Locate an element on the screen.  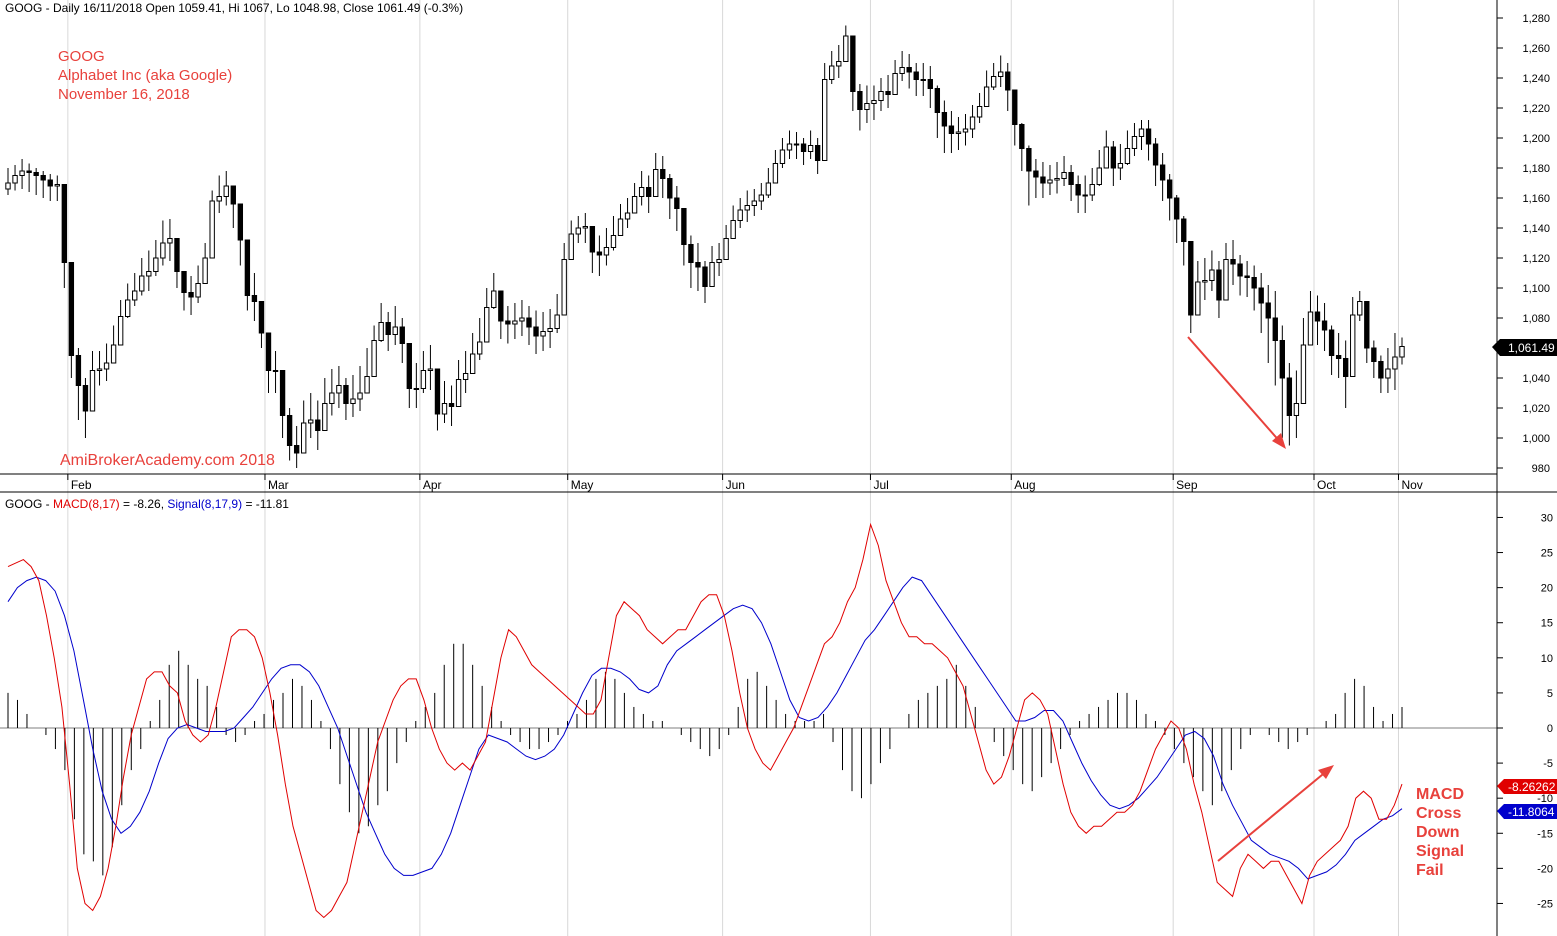
month-label: Mar is located at coordinates (278, 485).